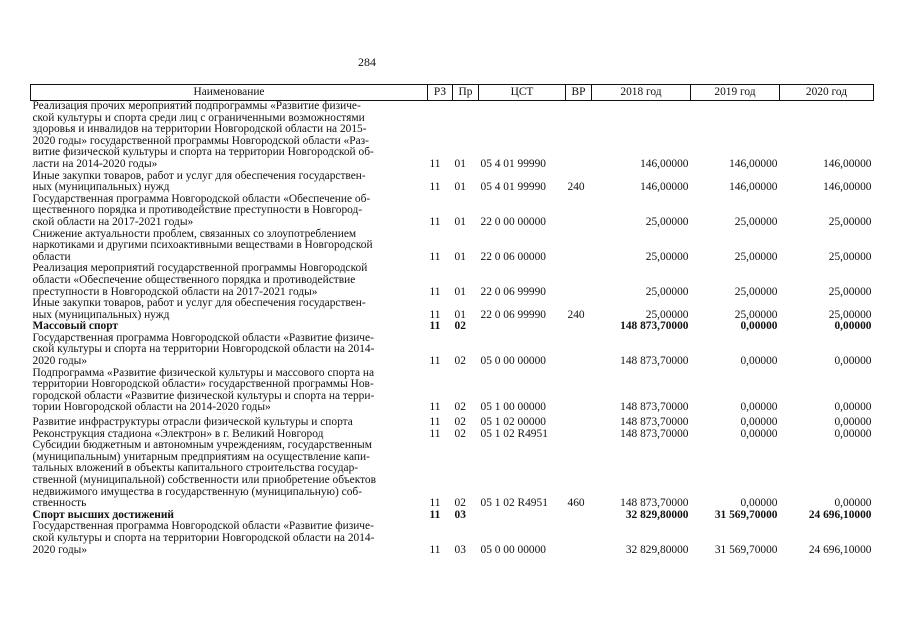 The width and height of the screenshot is (905, 640). I want to click on header-rz: РЗ, so click(440, 92).